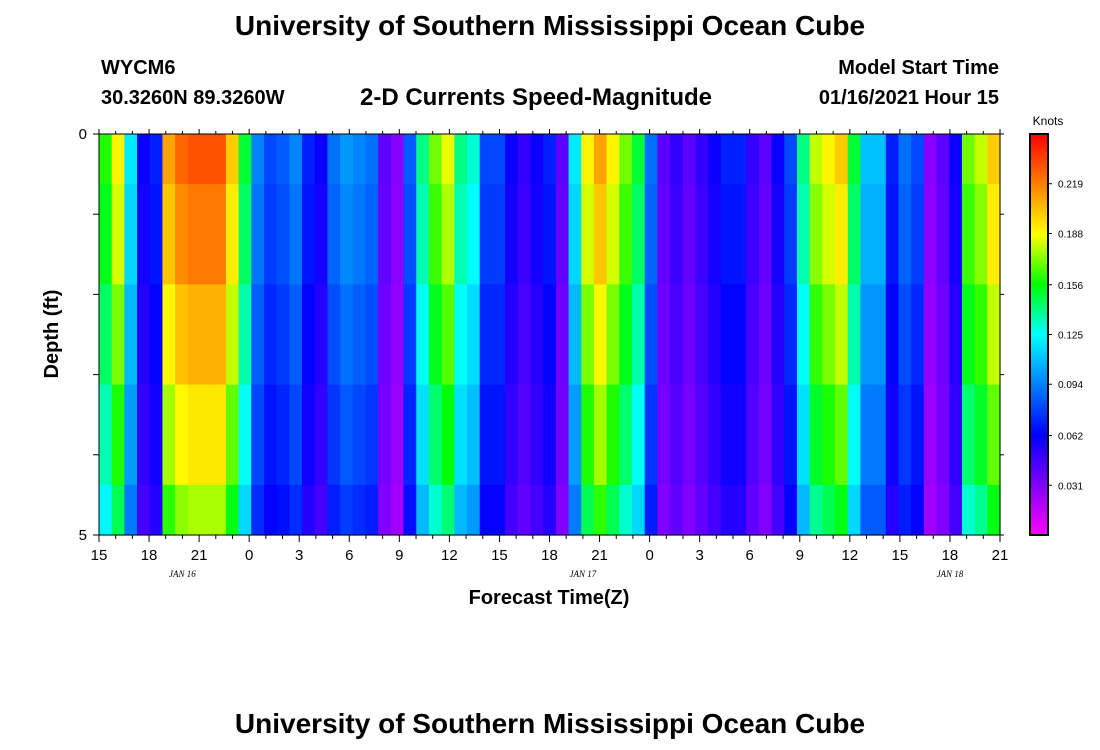 The image size is (1100, 750). What do you see at coordinates (649, 555) in the screenshot?
I see `x-tick-label: 0` at bounding box center [649, 555].